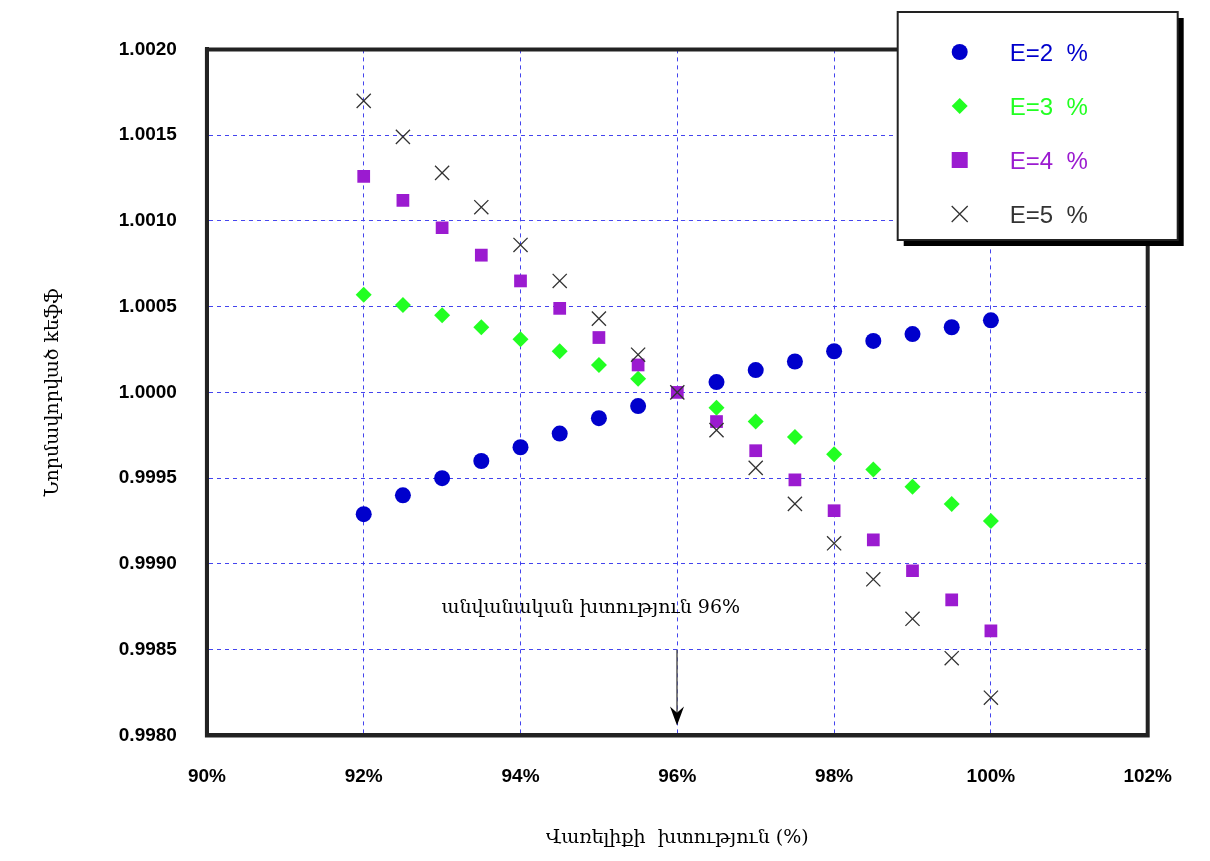  Describe the element at coordinates (1048, 52) in the screenshot. I see `legend-label: E=2 %` at that location.